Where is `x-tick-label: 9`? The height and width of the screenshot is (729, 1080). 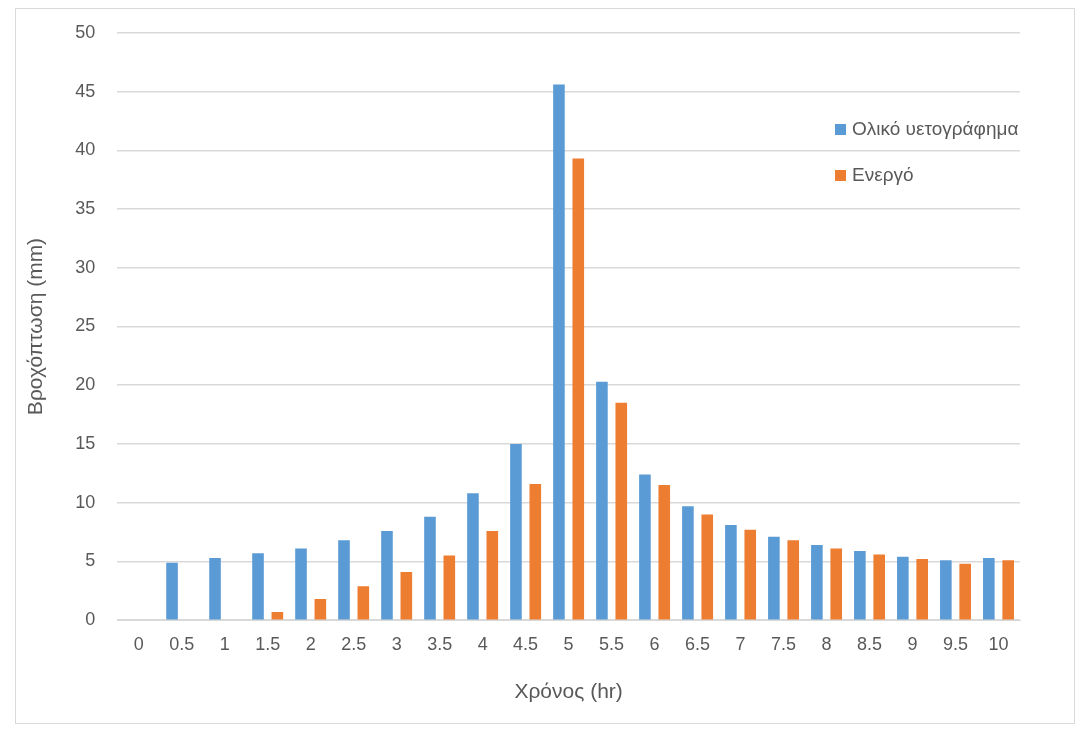 x-tick-label: 9 is located at coordinates (912, 643).